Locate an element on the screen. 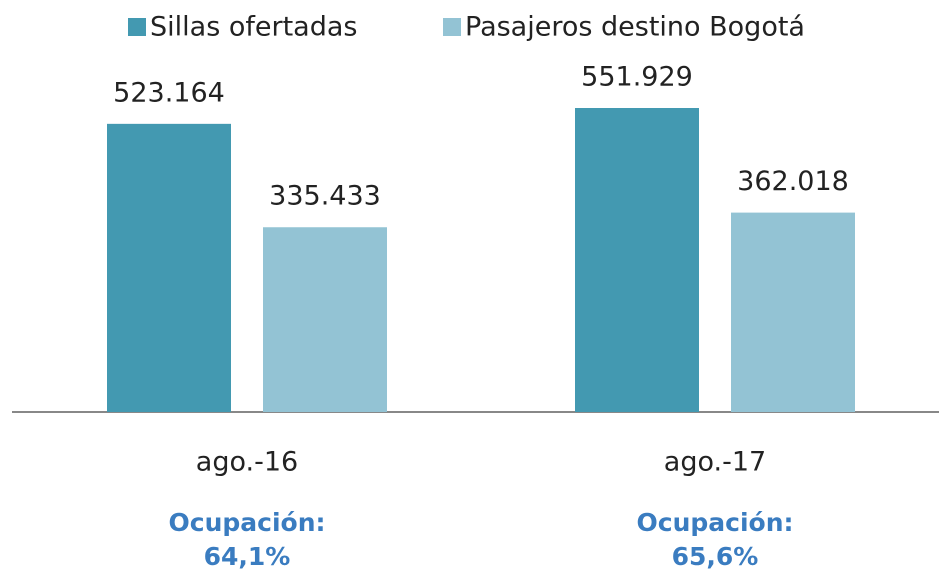 The width and height of the screenshot is (939, 573). x-tick-label: ago.-16 is located at coordinates (247, 462).